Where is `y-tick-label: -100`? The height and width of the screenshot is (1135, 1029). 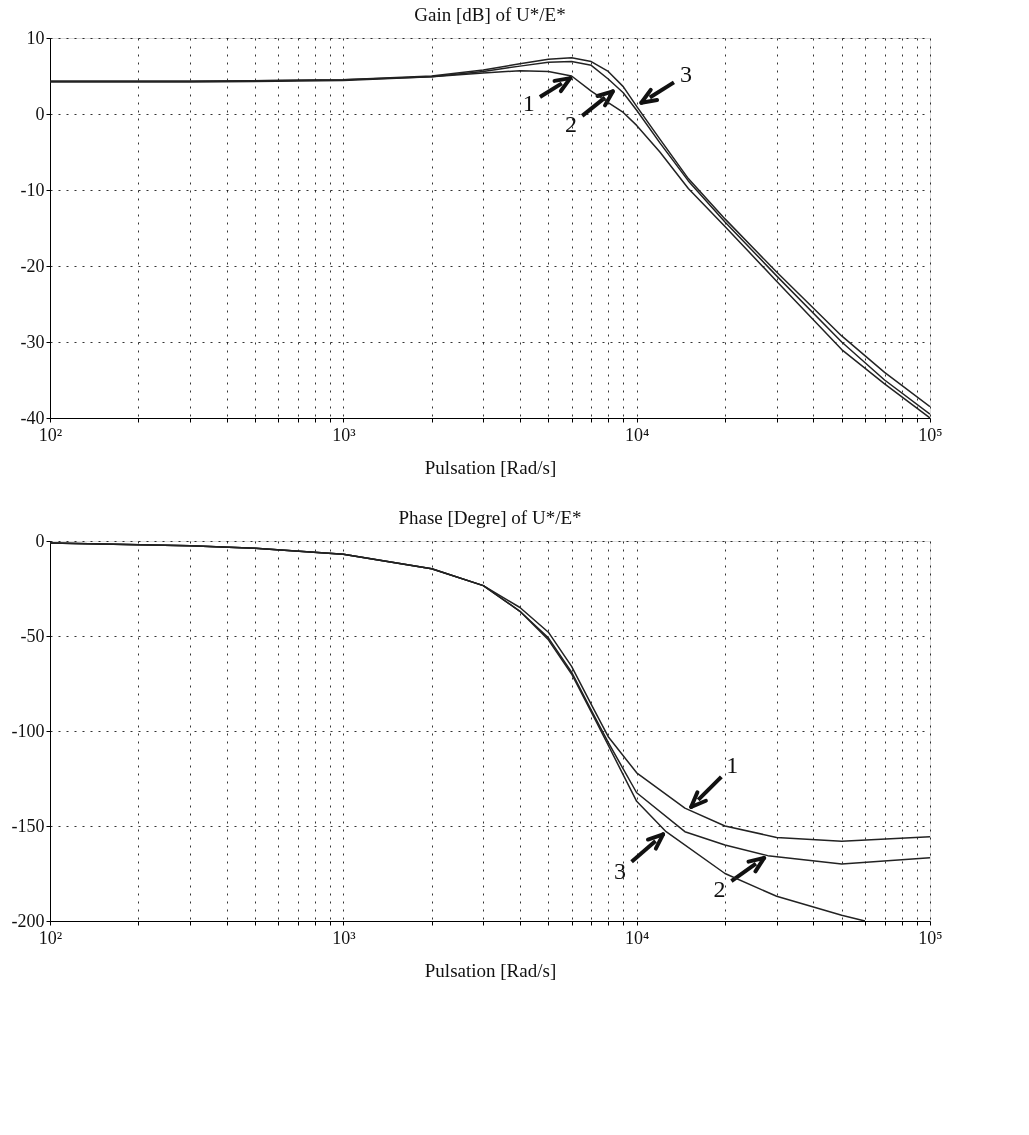 y-tick-label: -100 is located at coordinates (28, 730).